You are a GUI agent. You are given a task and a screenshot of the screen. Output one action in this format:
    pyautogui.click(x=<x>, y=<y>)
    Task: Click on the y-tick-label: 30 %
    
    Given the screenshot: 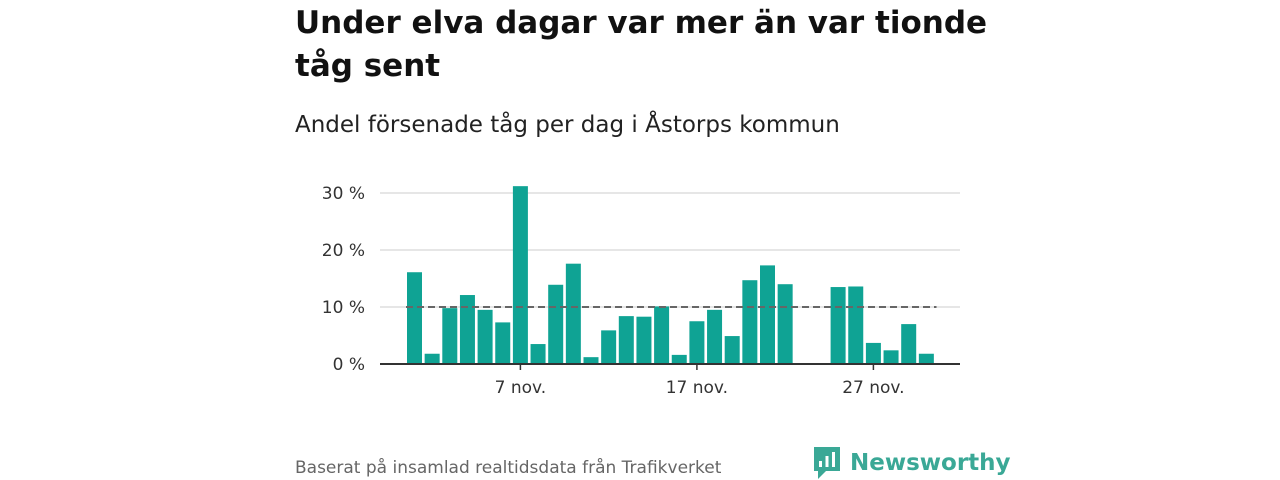 What is the action you would take?
    pyautogui.click(x=343, y=194)
    